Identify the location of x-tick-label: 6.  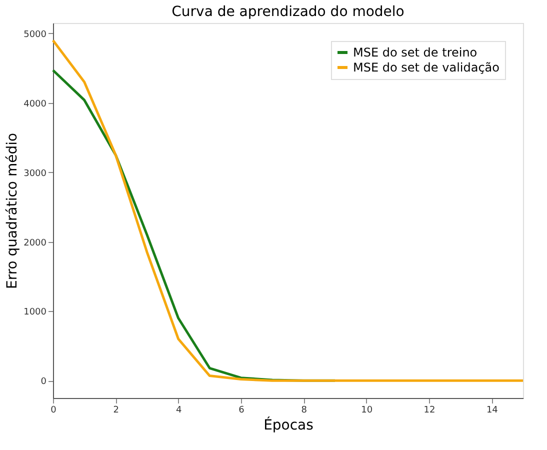
(241, 411).